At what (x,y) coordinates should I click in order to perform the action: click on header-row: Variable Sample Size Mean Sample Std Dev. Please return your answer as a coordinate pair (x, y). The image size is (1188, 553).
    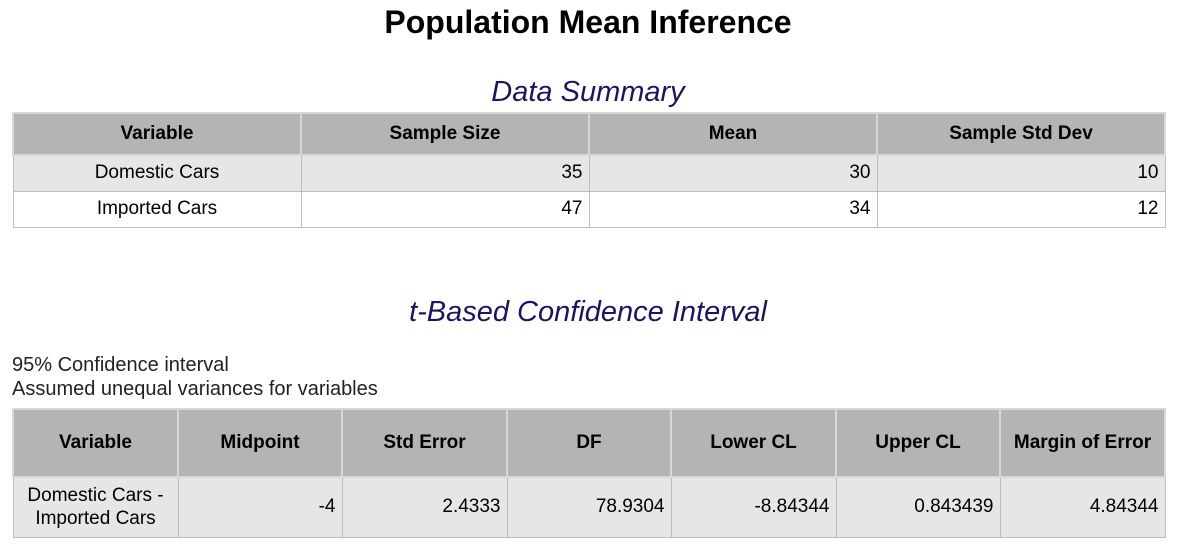
    Looking at the image, I should click on (589, 134).